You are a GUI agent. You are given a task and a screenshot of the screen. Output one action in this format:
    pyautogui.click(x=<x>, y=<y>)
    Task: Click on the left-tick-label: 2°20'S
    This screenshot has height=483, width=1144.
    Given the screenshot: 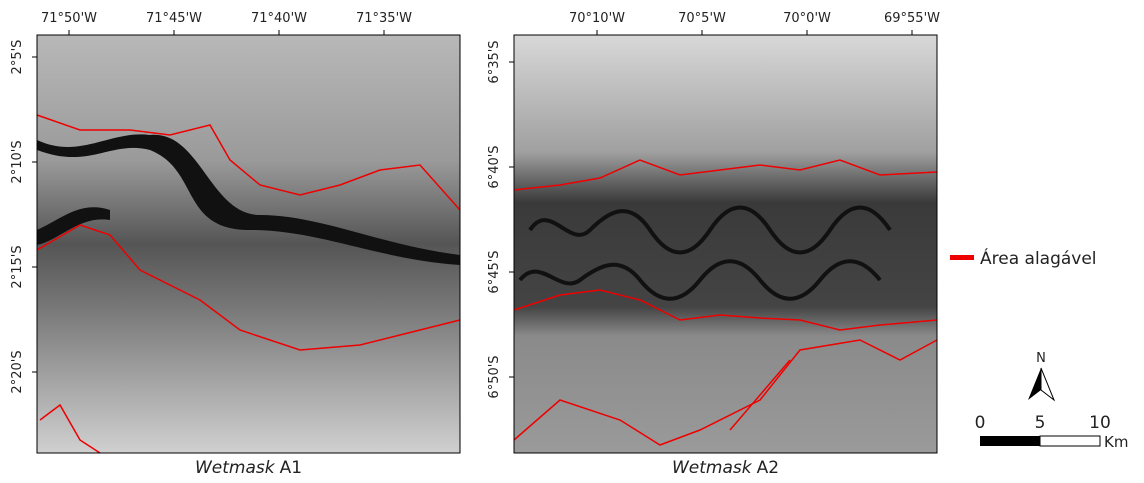 What is the action you would take?
    pyautogui.click(x=17, y=371)
    